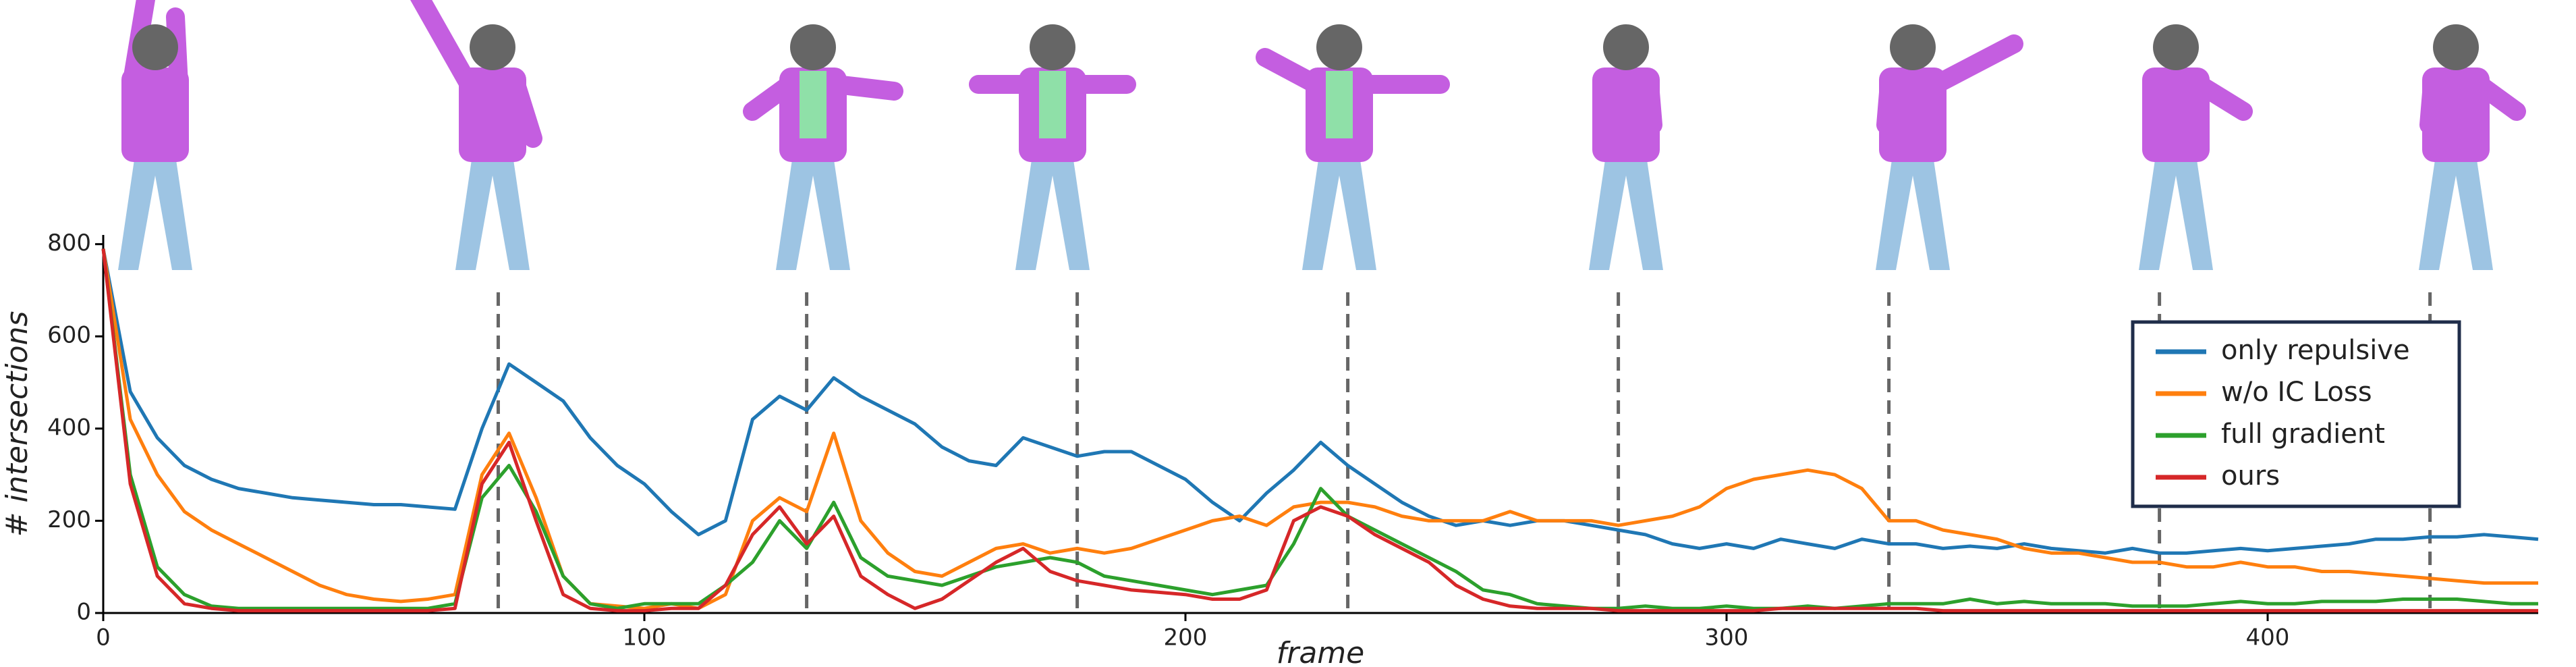  What do you see at coordinates (69, 520) in the screenshot?
I see `y-tick-label: 200` at bounding box center [69, 520].